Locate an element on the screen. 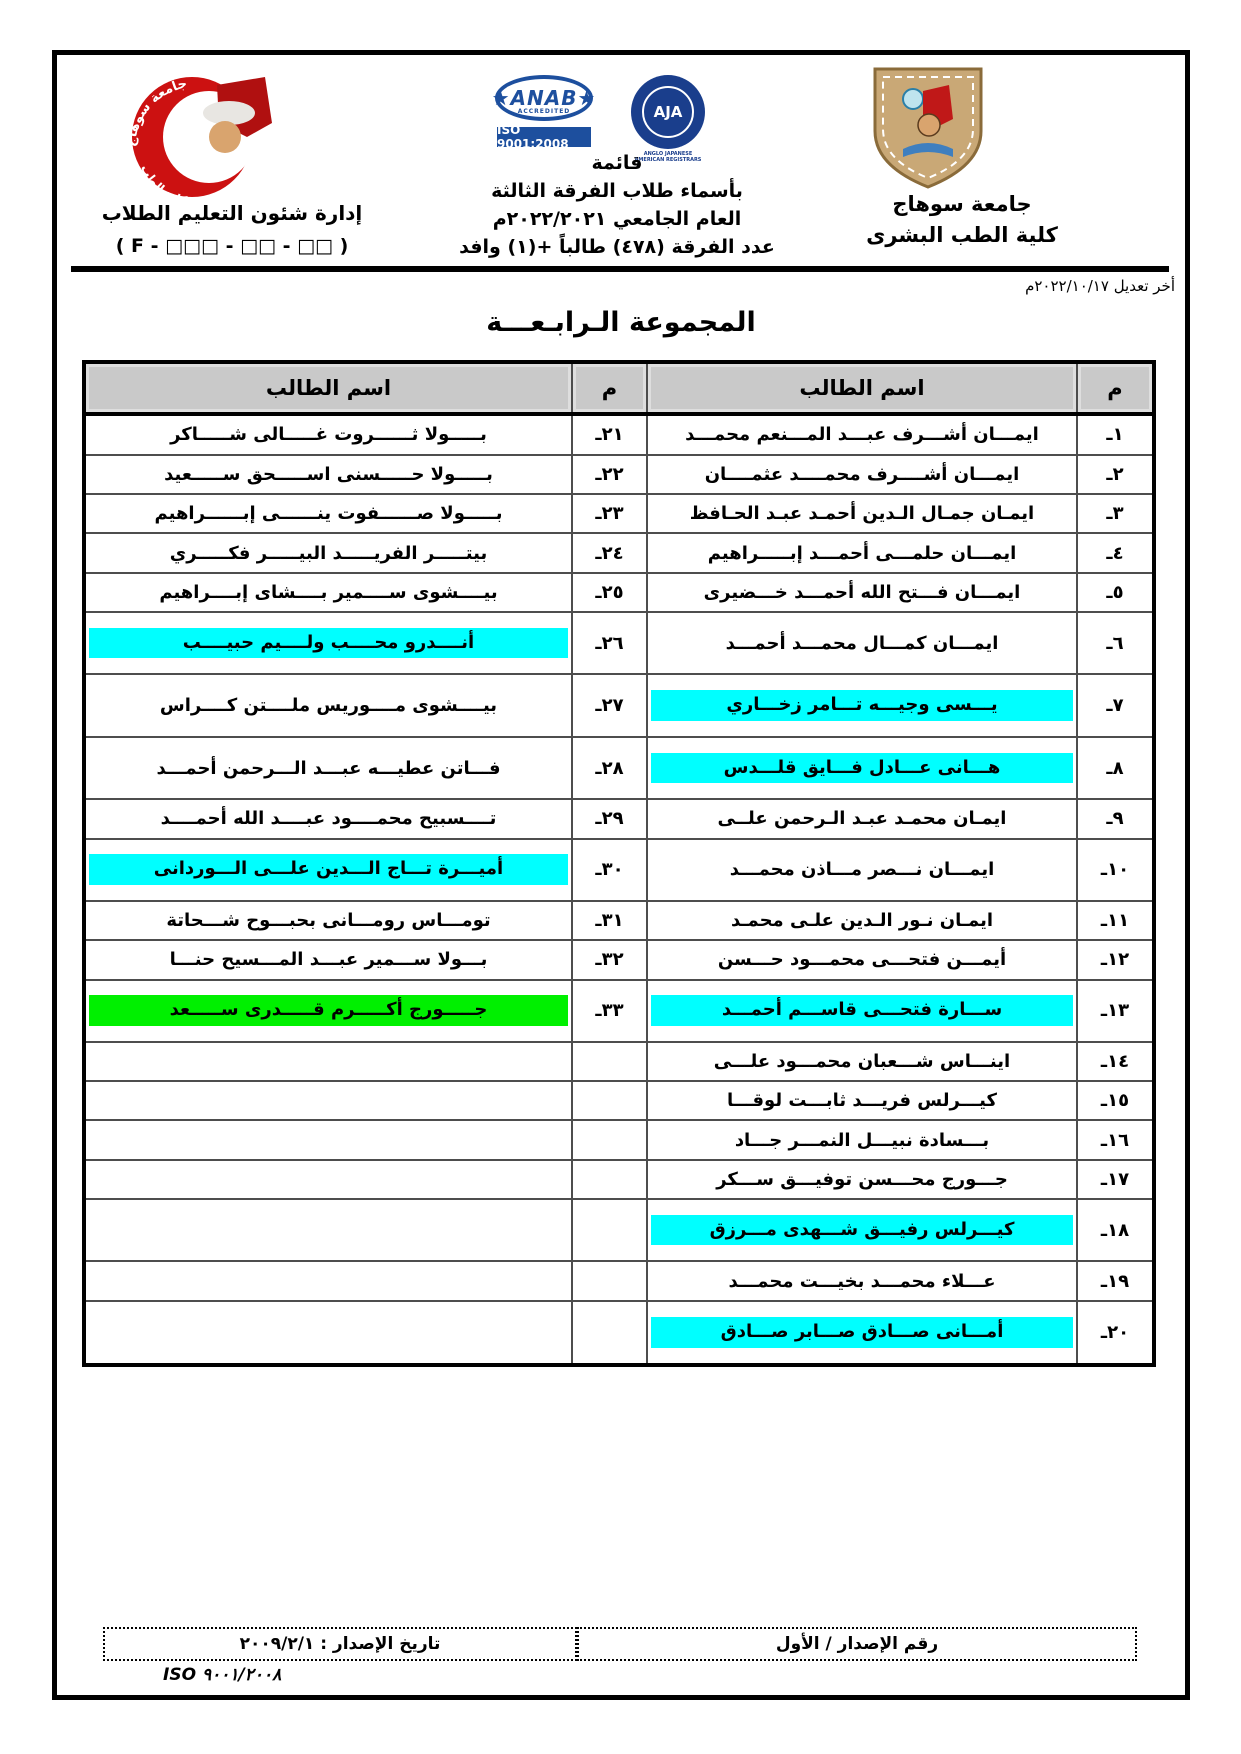 The width and height of the screenshot is (1241, 1754). student-name-cell: أيمـــن فتحـــى محمـــود حـــسن is located at coordinates (862, 960).